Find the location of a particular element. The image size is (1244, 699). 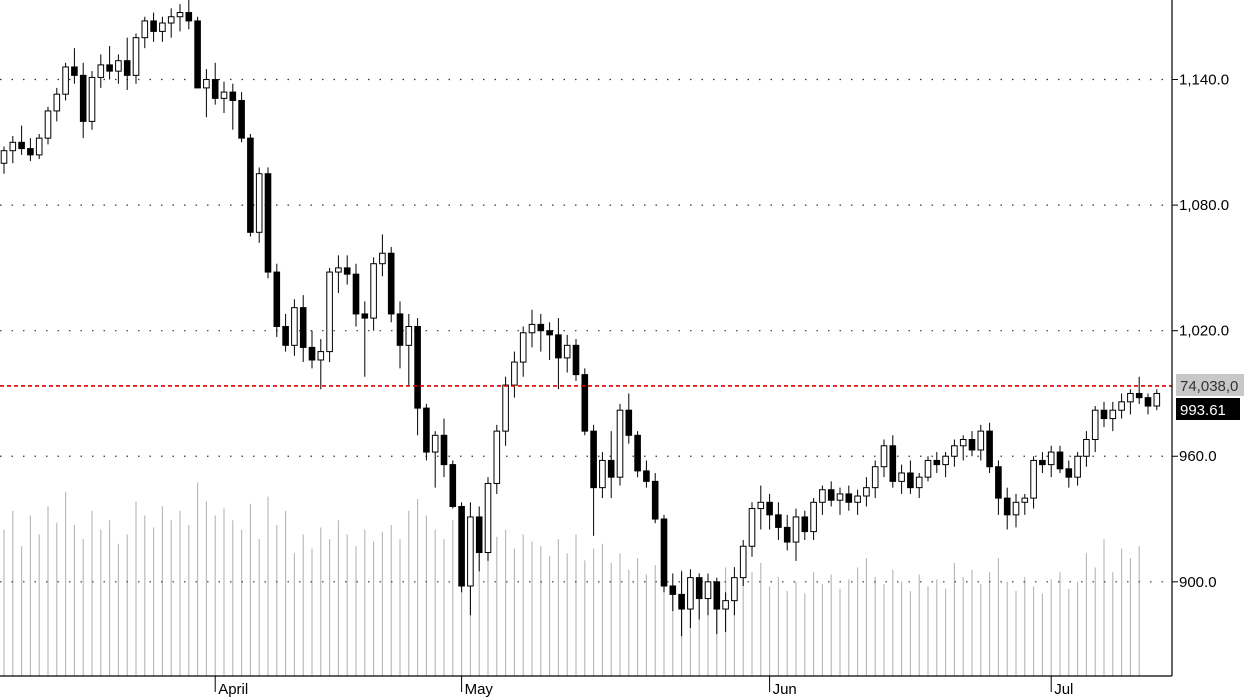

volume-tag-label: 74,038,0 is located at coordinates (1209, 386).